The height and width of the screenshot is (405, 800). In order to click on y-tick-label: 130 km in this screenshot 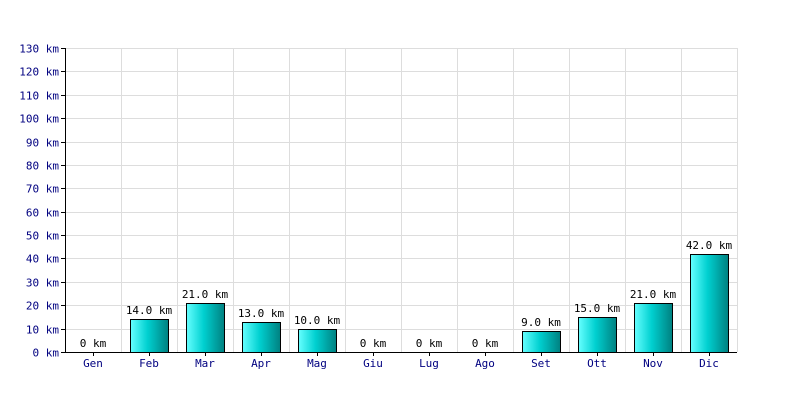, I will do `click(39, 49)`.